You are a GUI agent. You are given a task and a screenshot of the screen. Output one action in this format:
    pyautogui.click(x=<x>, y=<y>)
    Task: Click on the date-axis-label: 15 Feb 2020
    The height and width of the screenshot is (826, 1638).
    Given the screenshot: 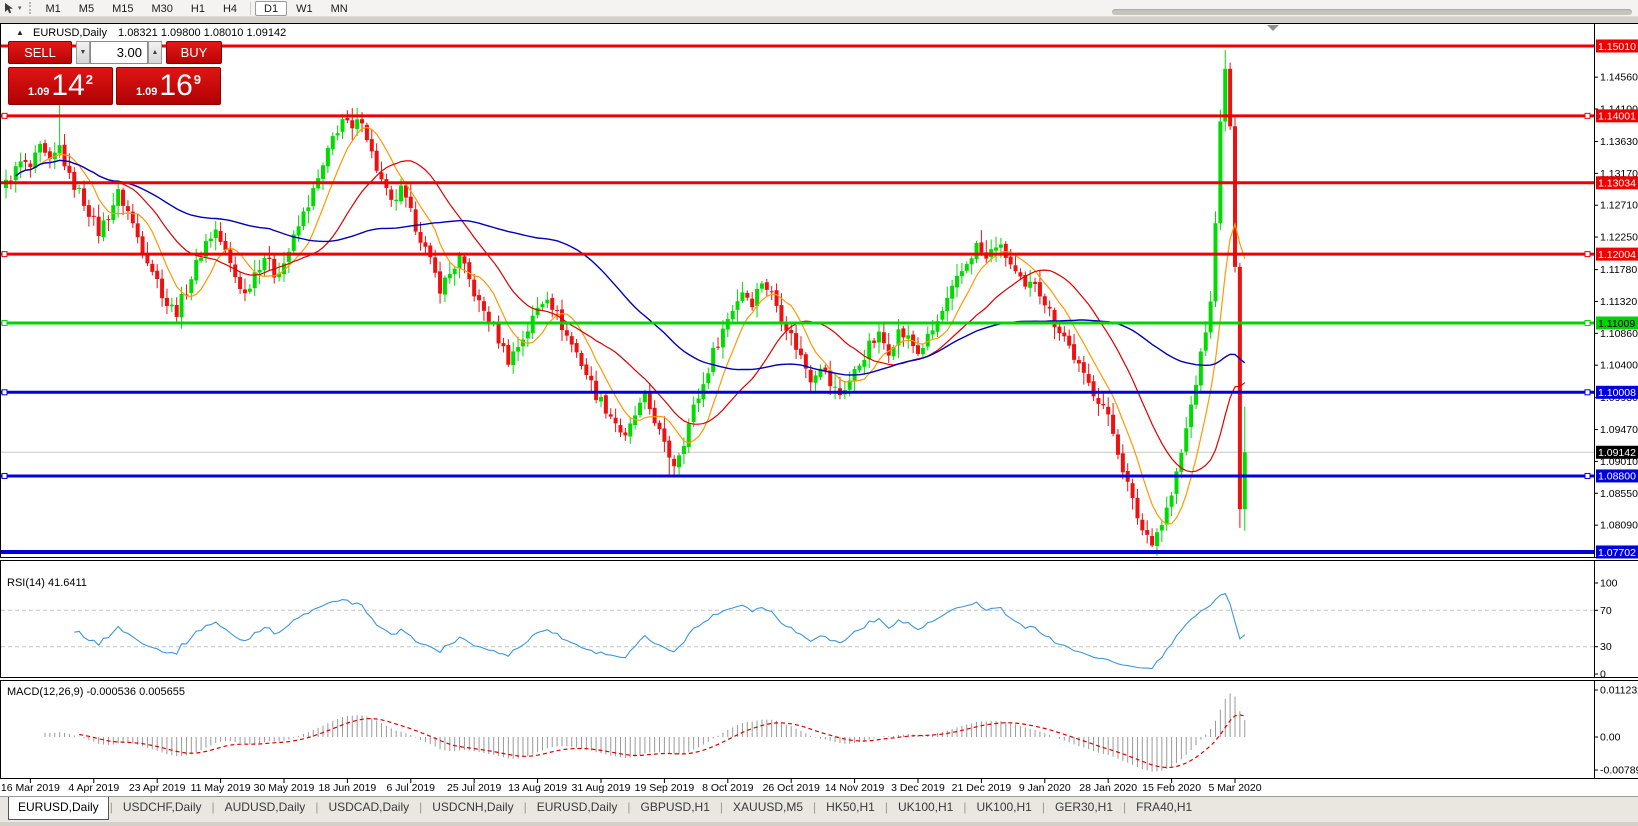 What is the action you would take?
    pyautogui.click(x=1171, y=788)
    